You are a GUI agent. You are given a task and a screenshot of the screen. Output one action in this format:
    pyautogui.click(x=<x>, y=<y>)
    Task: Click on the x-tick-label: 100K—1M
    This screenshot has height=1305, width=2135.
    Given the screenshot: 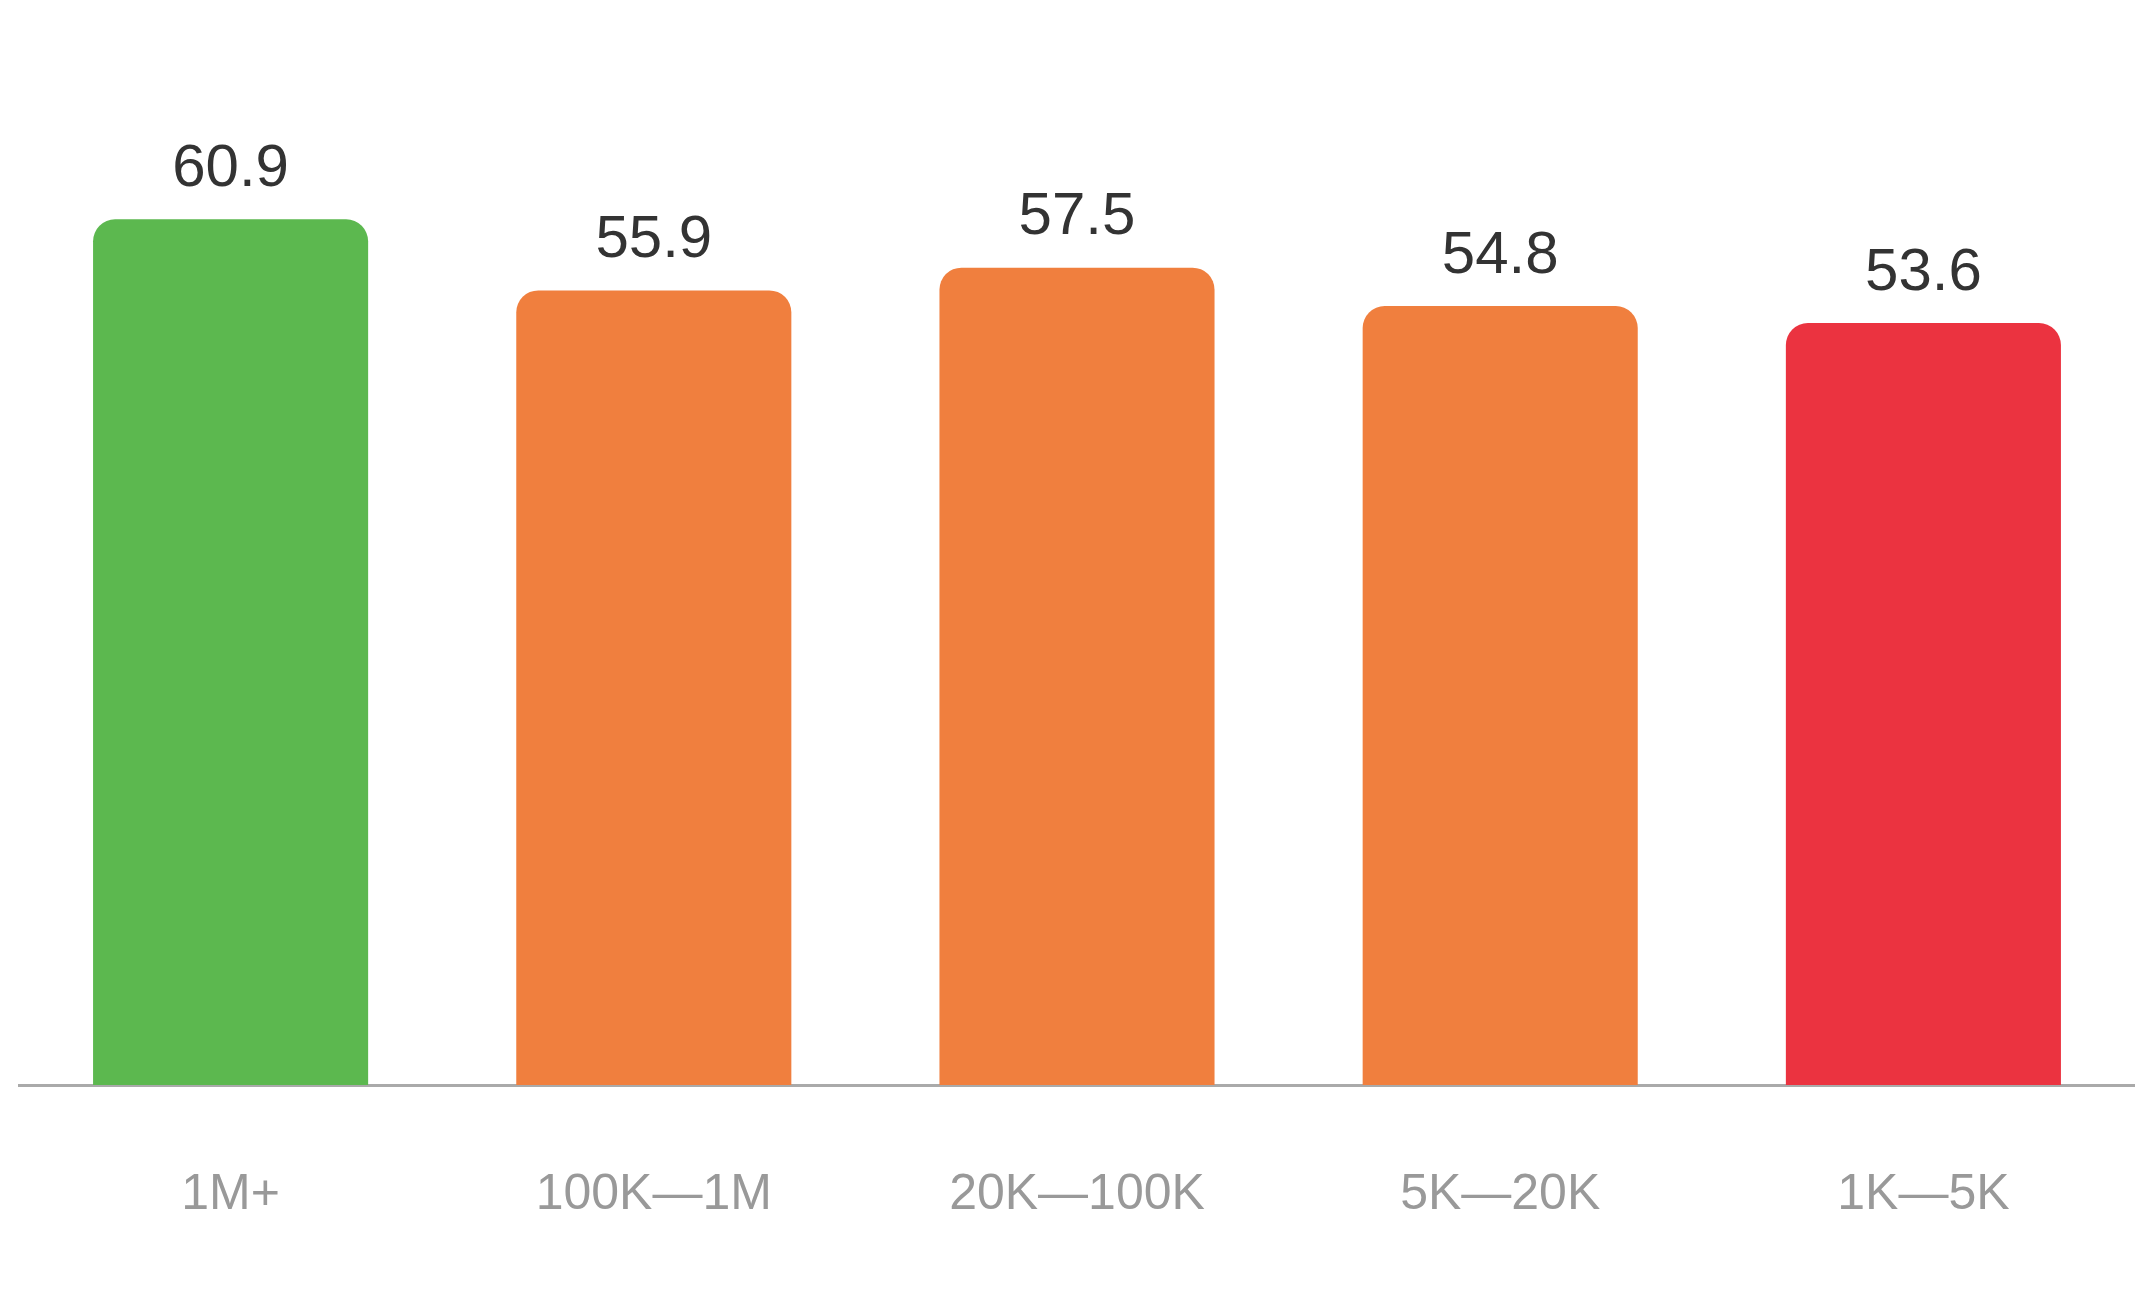 What is the action you would take?
    pyautogui.click(x=653, y=1191)
    